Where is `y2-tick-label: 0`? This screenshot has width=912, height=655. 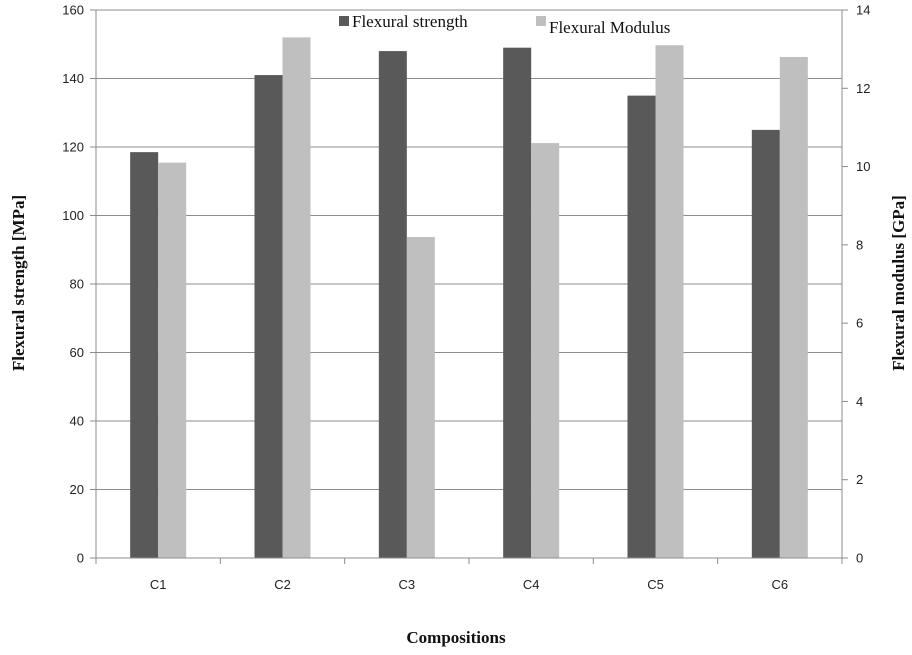 y2-tick-label: 0 is located at coordinates (859, 558).